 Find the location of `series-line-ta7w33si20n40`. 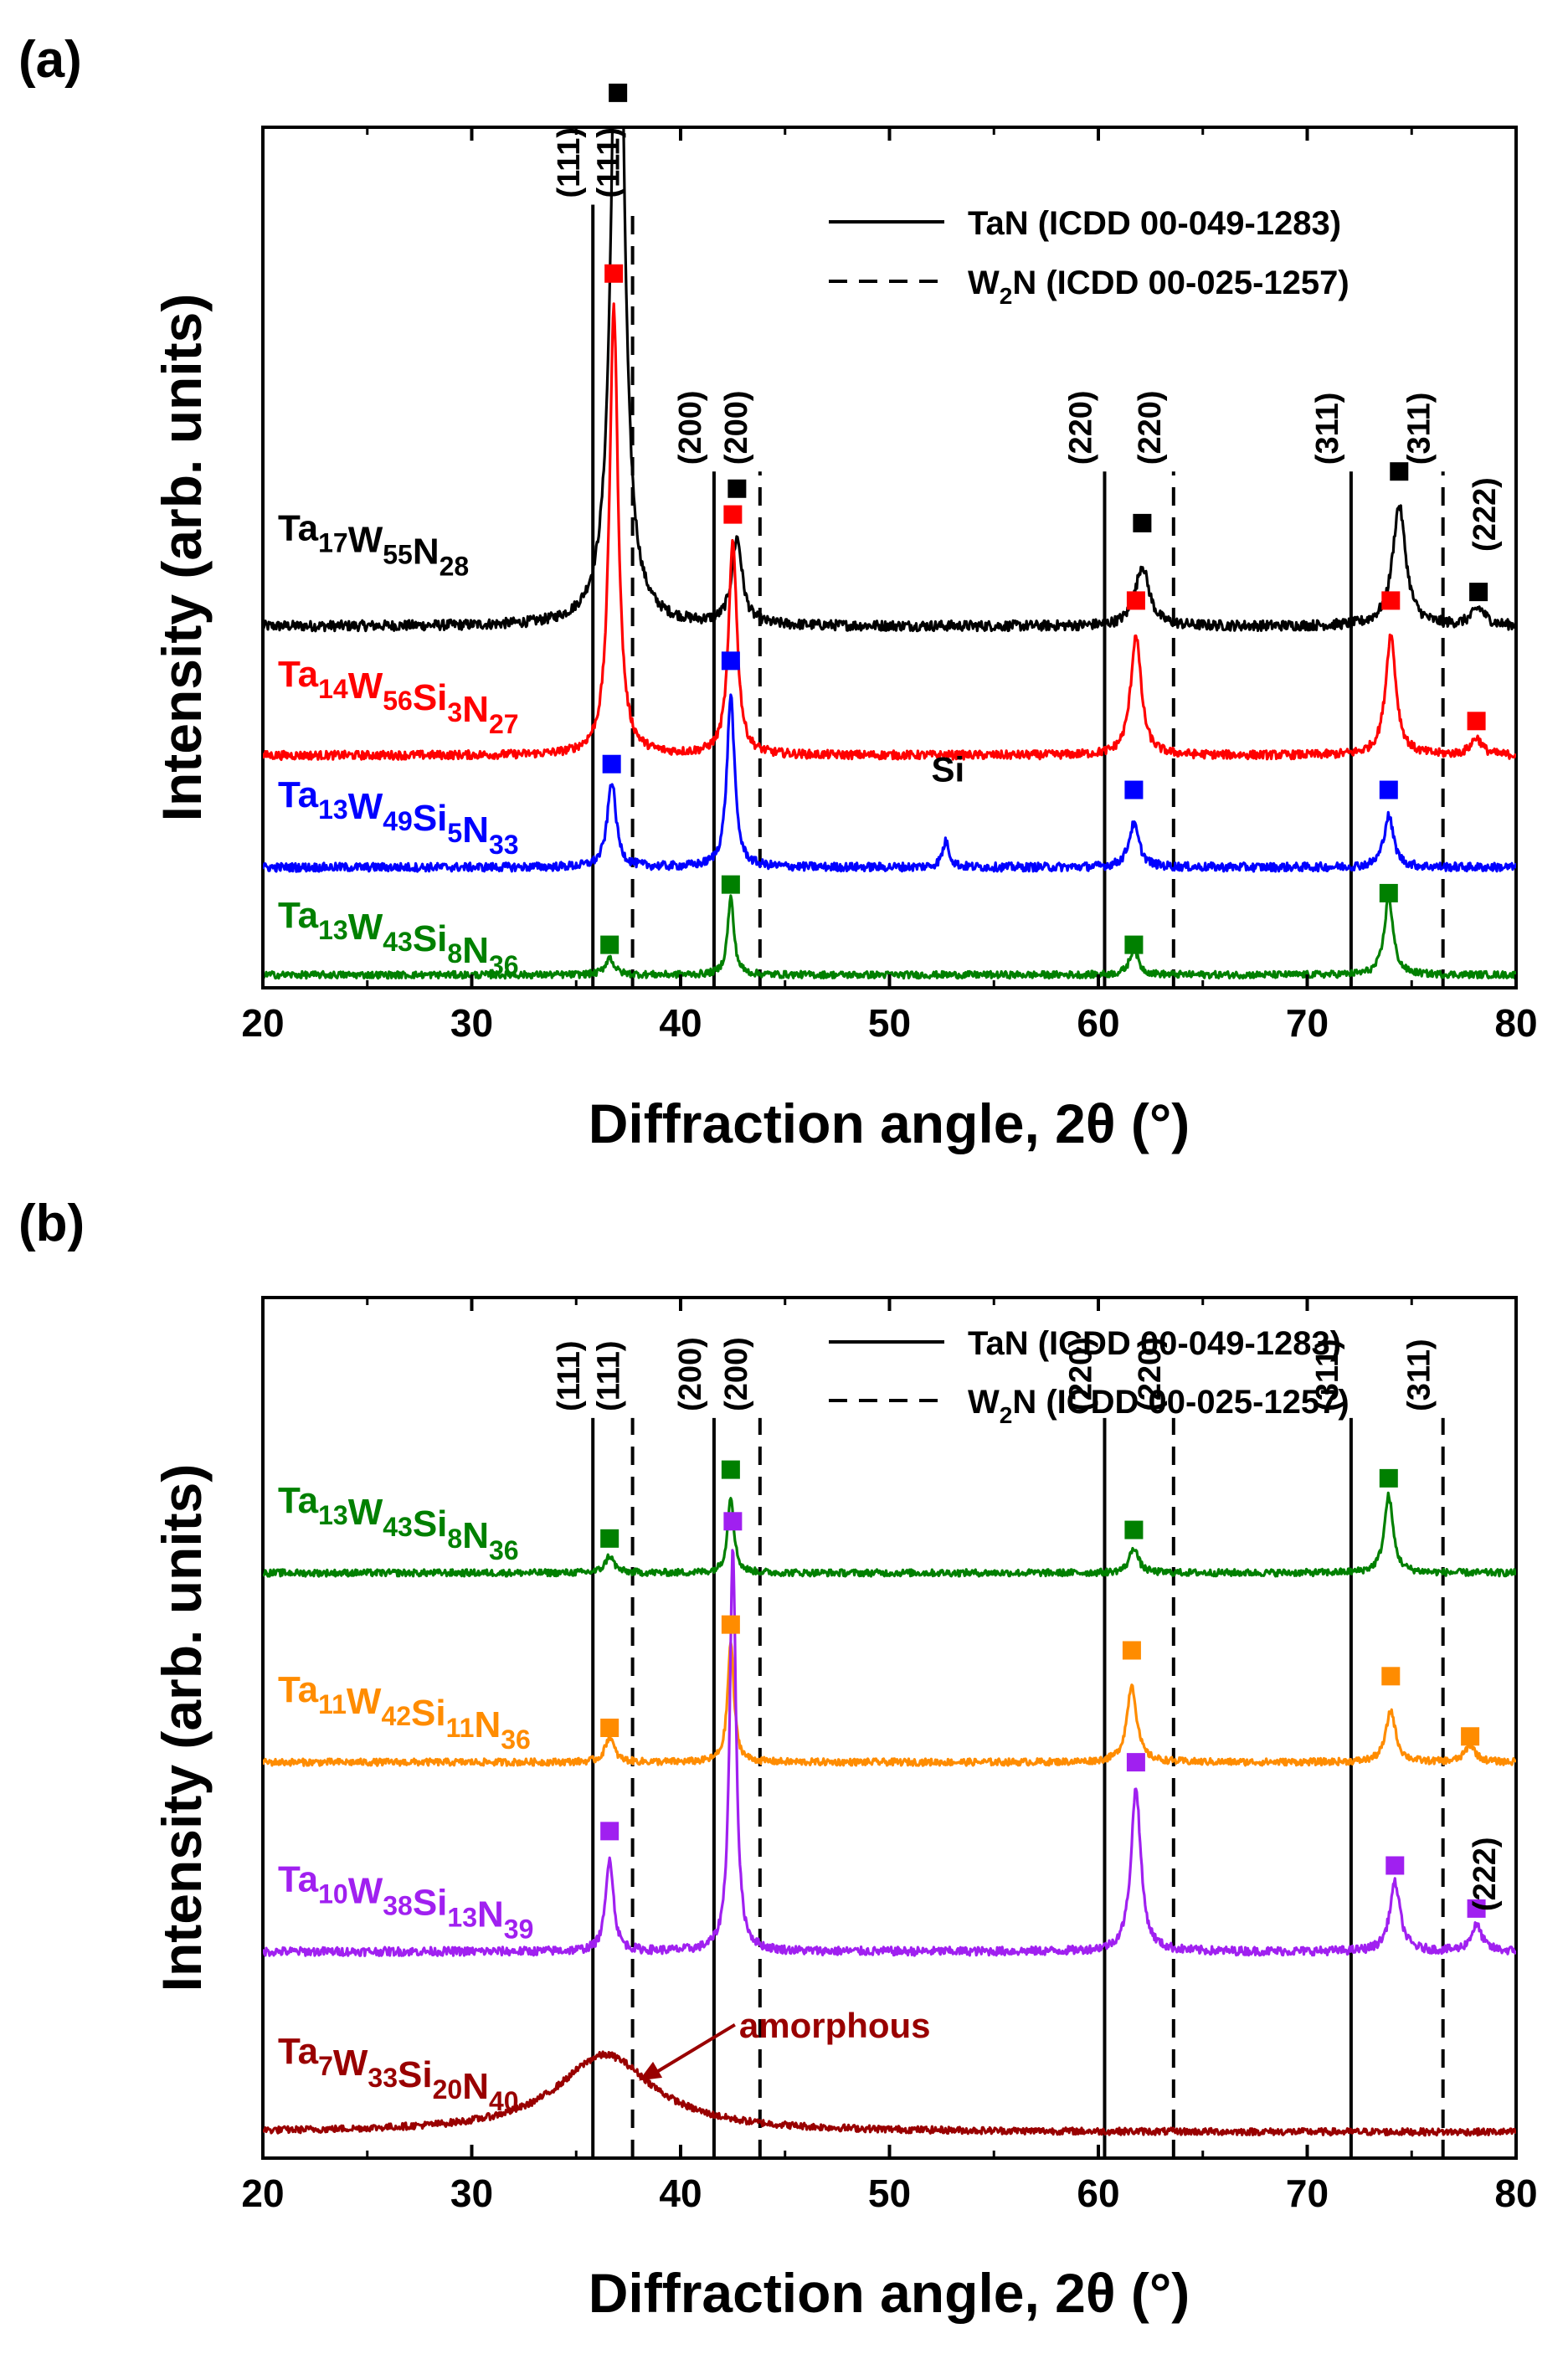

series-line-ta7w33si20n40 is located at coordinates (889, 2094).